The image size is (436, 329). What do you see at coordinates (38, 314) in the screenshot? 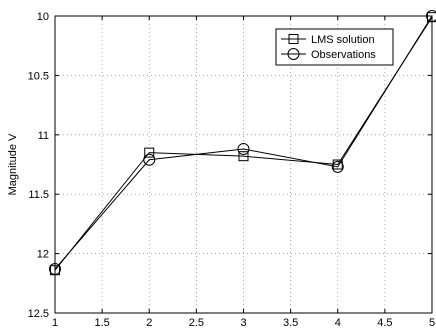
I see `y-tick-label: 12.5` at bounding box center [38, 314].